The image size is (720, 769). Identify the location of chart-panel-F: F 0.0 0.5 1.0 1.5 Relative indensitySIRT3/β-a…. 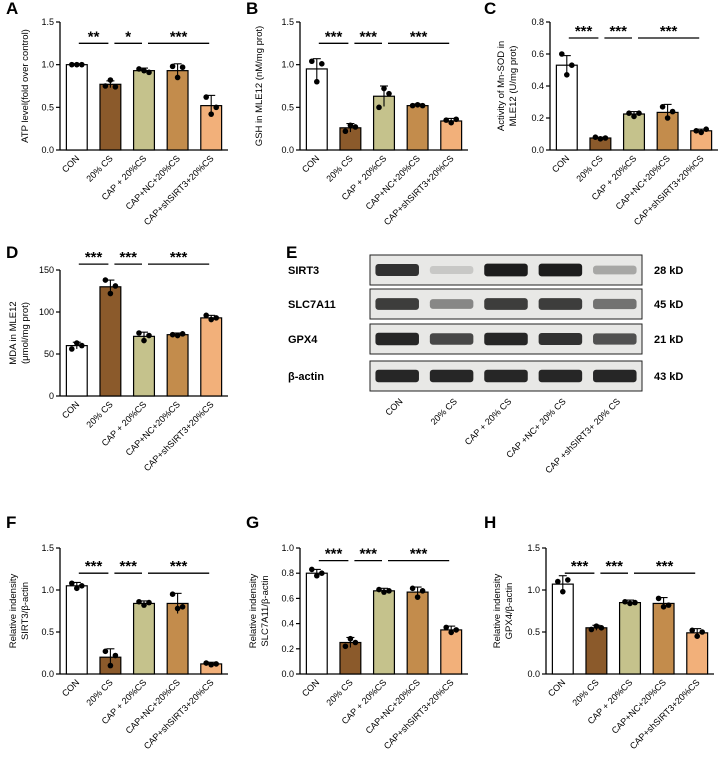
(117, 632).